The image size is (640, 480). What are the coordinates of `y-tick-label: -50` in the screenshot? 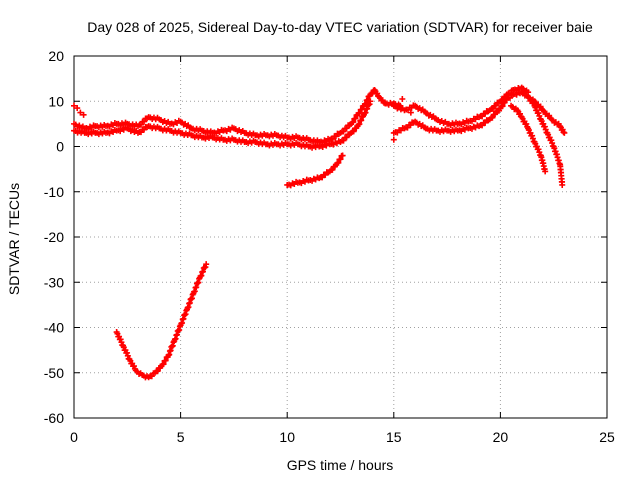 It's located at (54, 373).